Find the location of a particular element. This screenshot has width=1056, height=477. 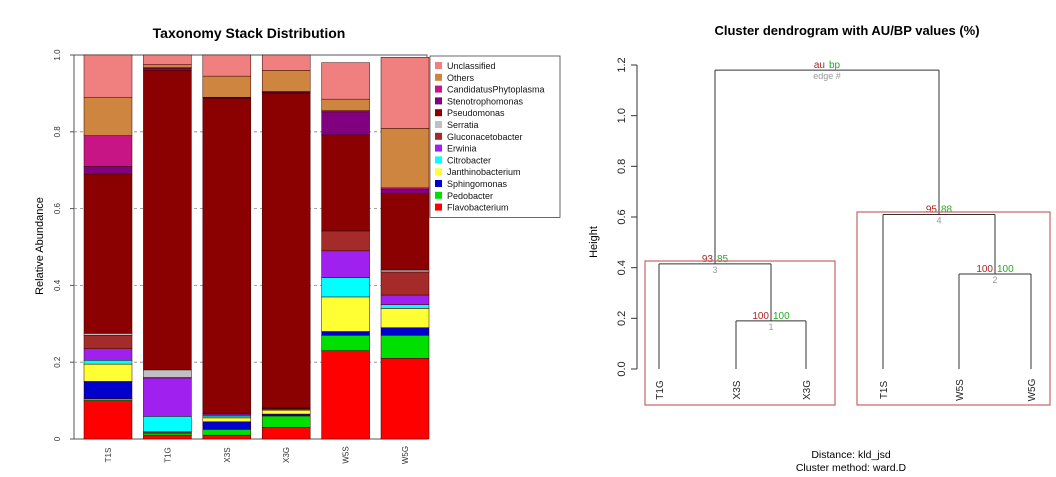

dendrogram-y-axis: 0.0 0.2 0.4 0.6 0.8 1.0 1.2 is located at coordinates (627, 217).